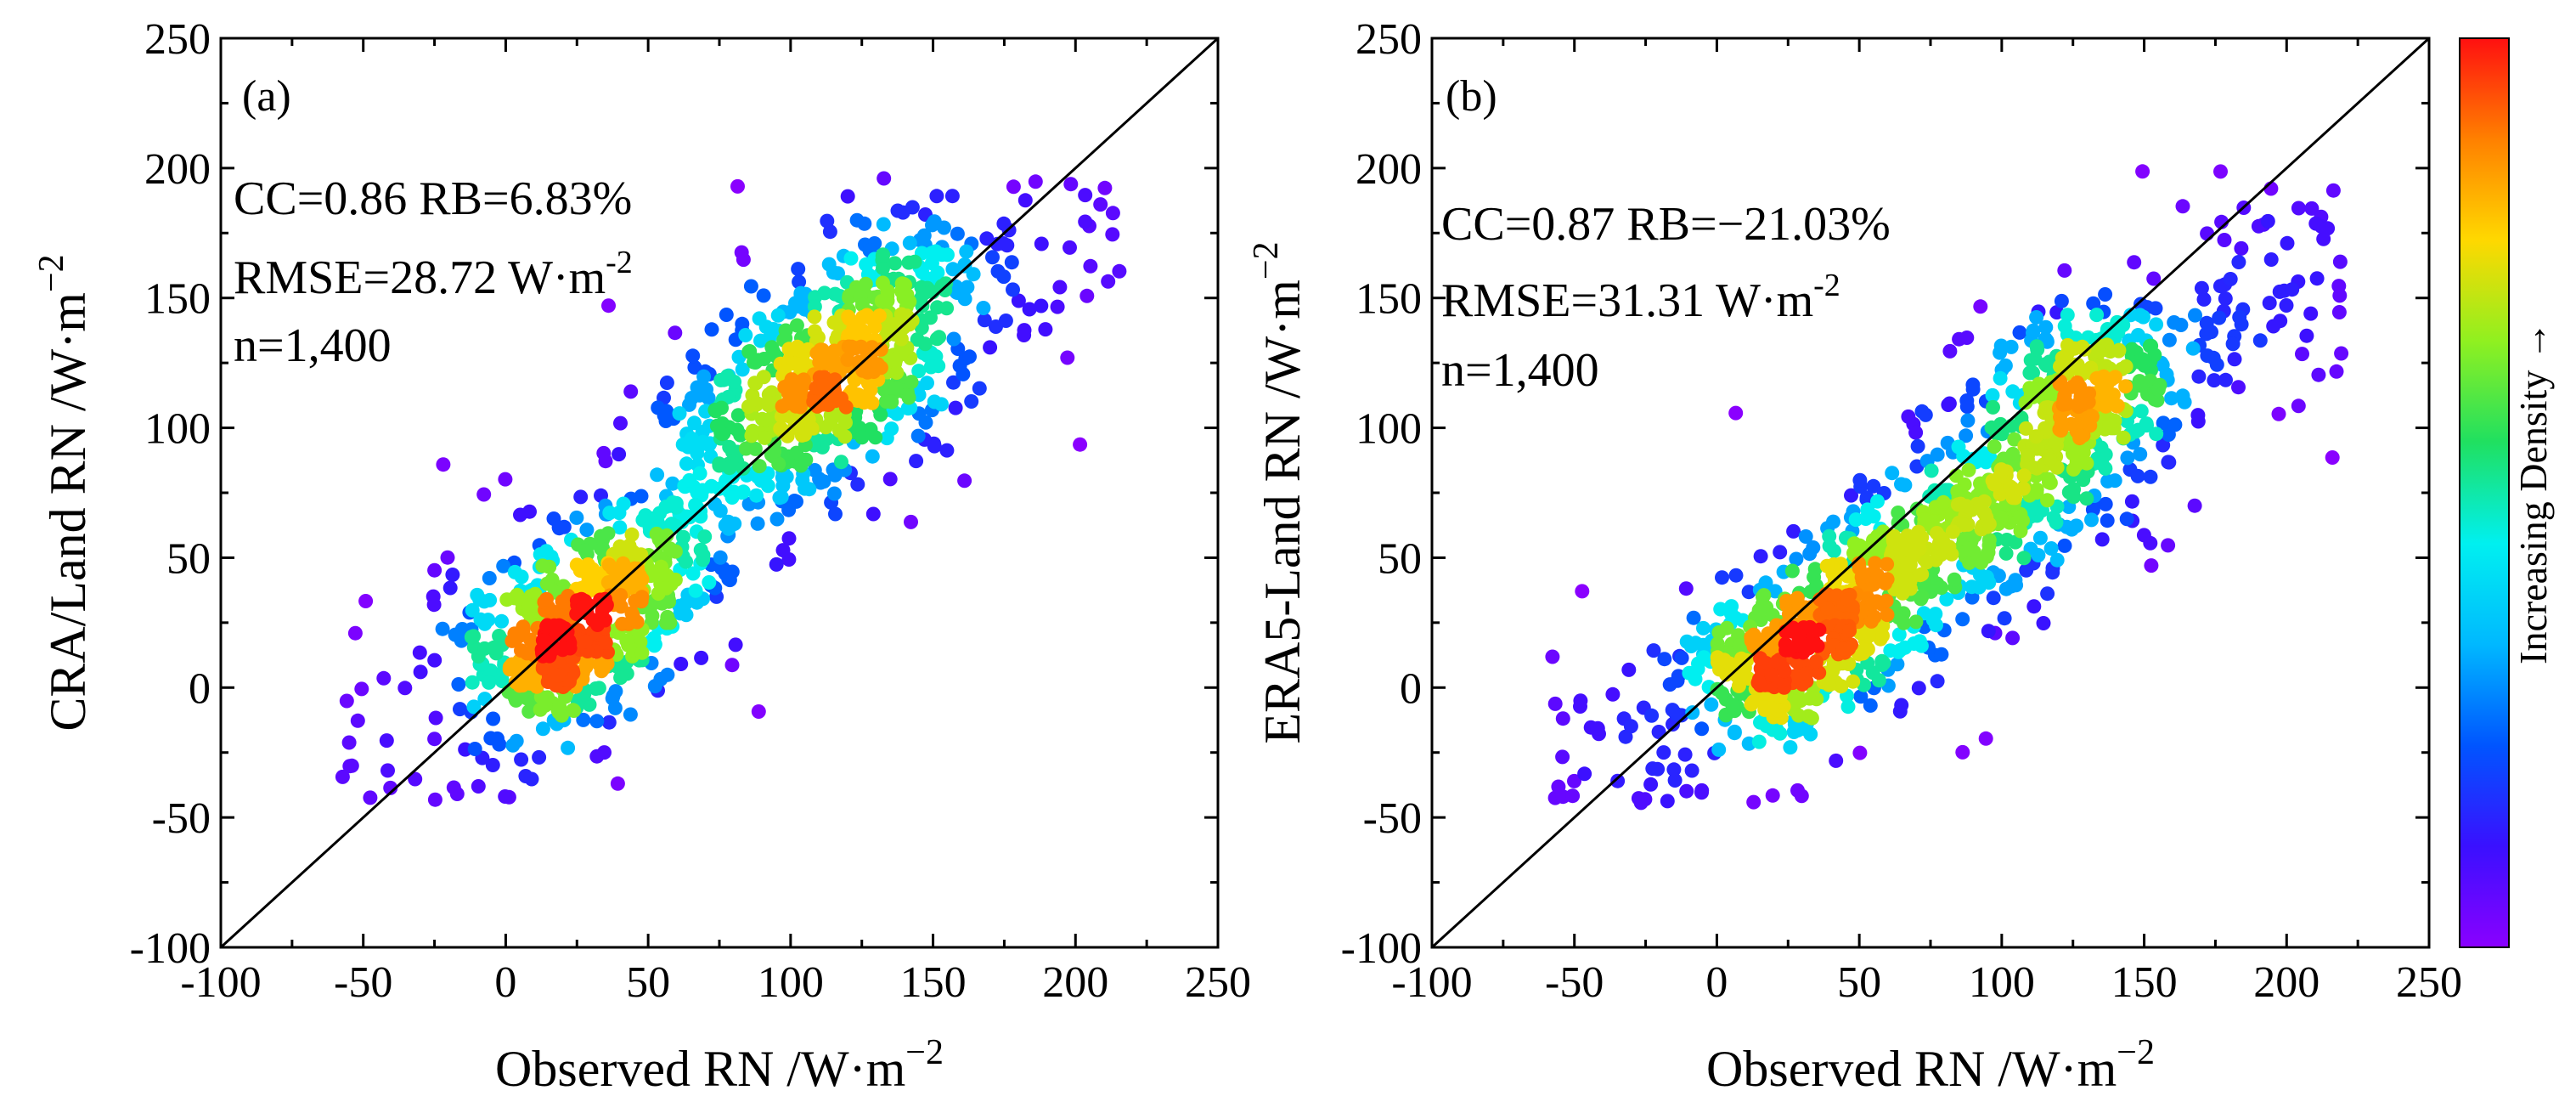 The image size is (2576, 1113). I want to click on y-axis-title-text-b: ERA5-Land RN /W·m, so click(1282, 512).